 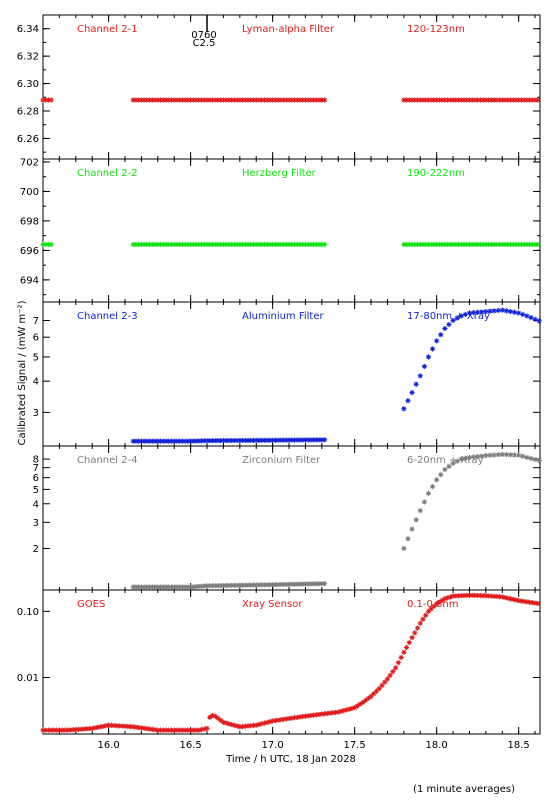 What do you see at coordinates (448, 316) in the screenshot?
I see `band-label: 17-80nm + Xray` at bounding box center [448, 316].